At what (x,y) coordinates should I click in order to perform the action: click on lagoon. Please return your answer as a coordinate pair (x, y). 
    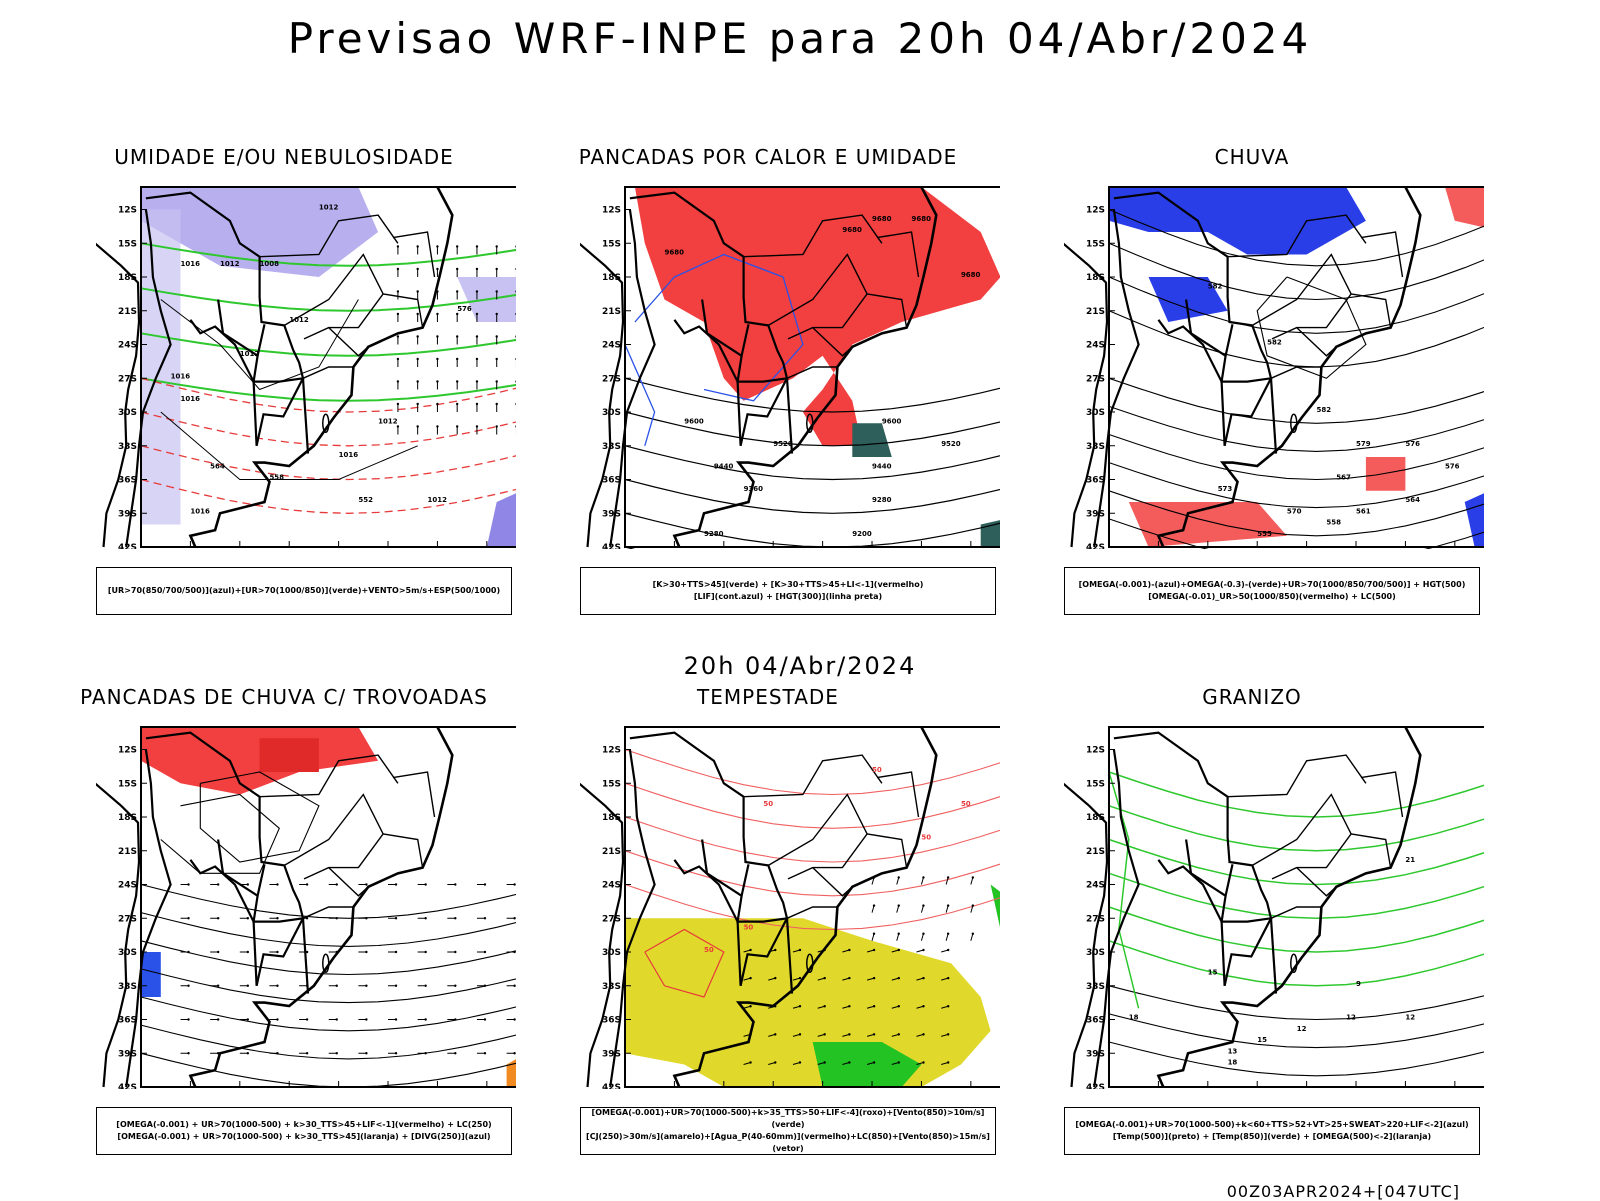
    Looking at the image, I should click on (326, 423).